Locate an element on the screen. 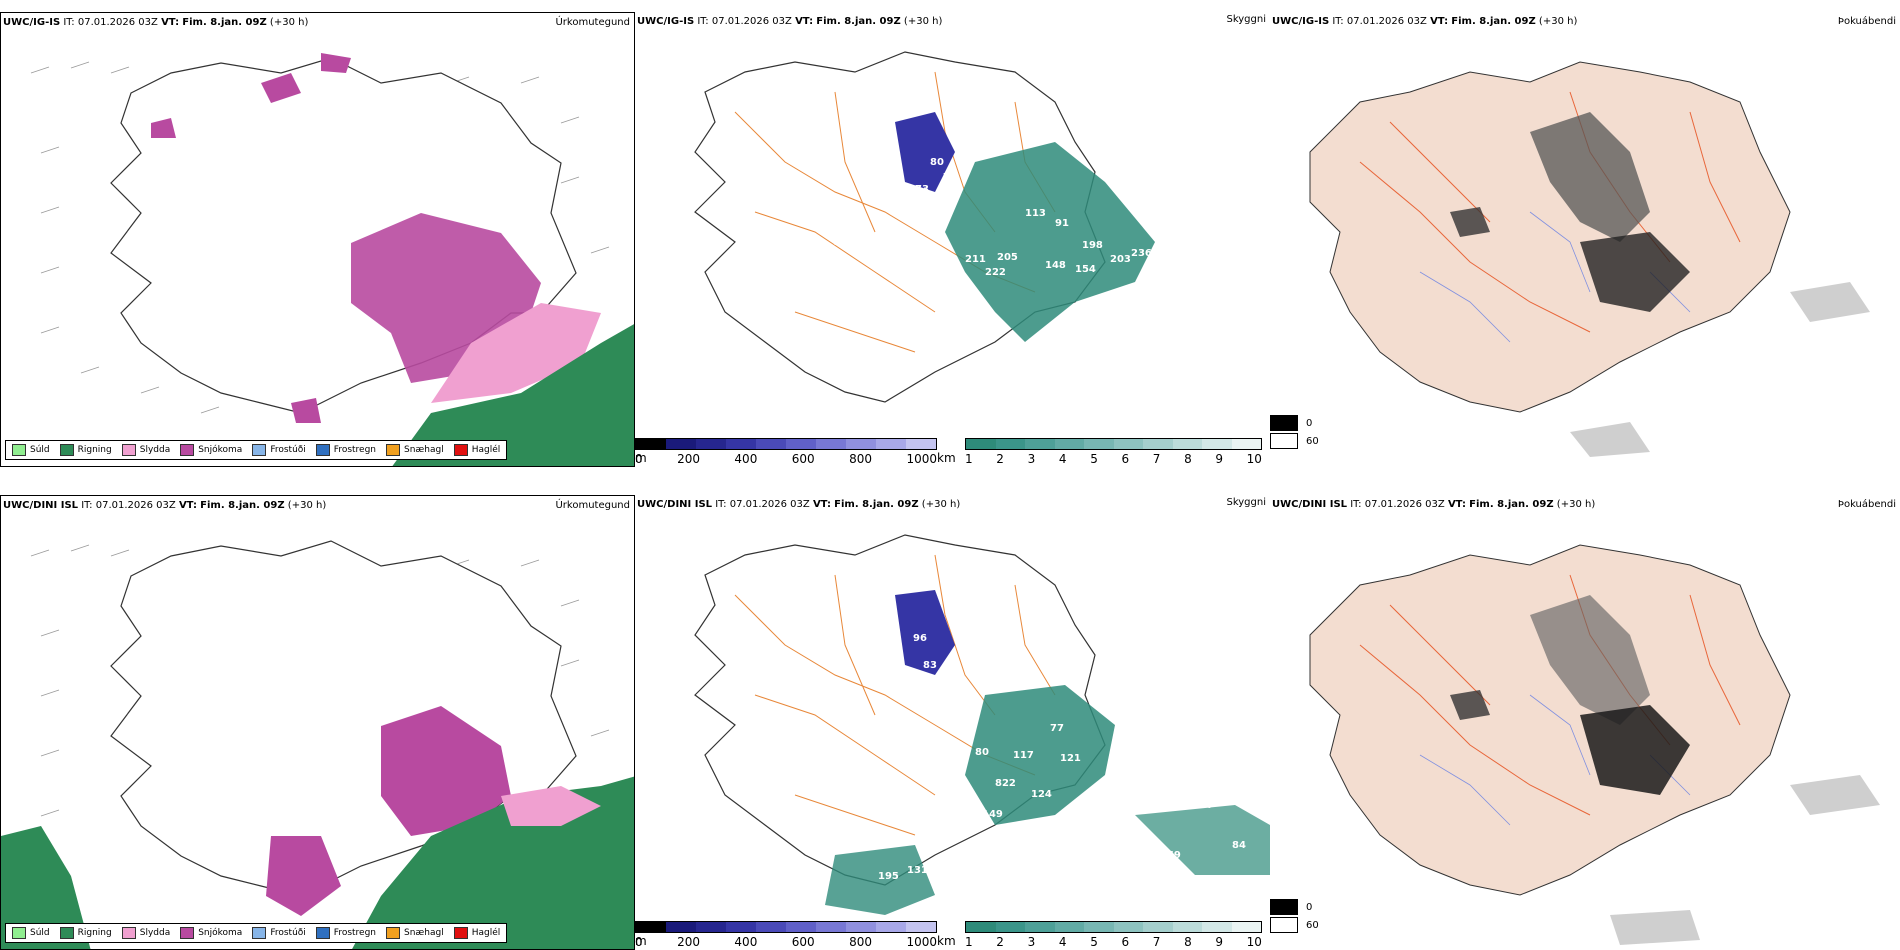 Image resolution: width=1900 pixels, height=950 pixels. wind-barbs is located at coordinates (320, 680).